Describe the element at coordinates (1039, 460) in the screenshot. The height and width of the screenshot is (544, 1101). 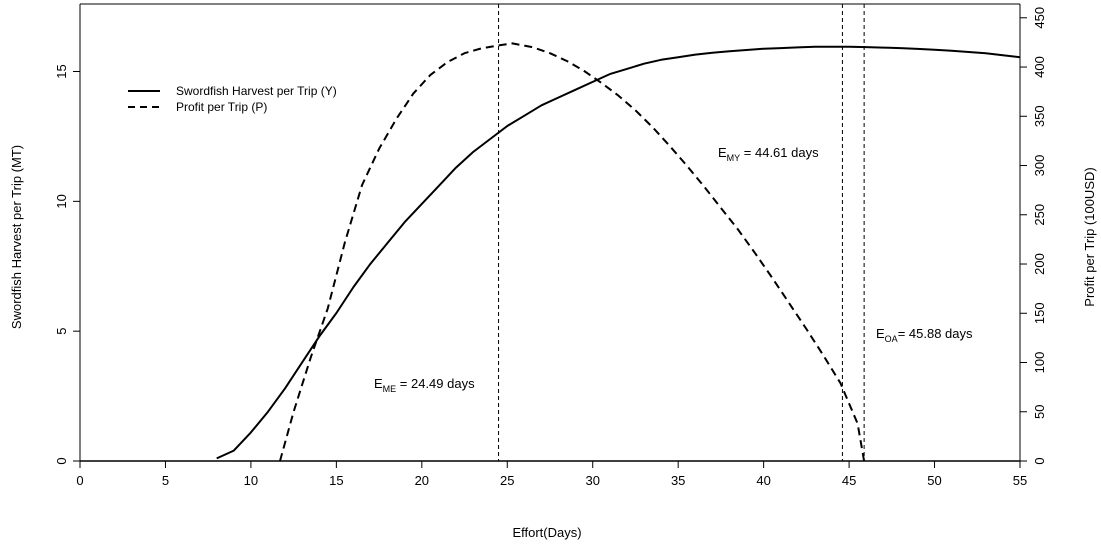
I see `right-y-tick-label: 0` at that location.